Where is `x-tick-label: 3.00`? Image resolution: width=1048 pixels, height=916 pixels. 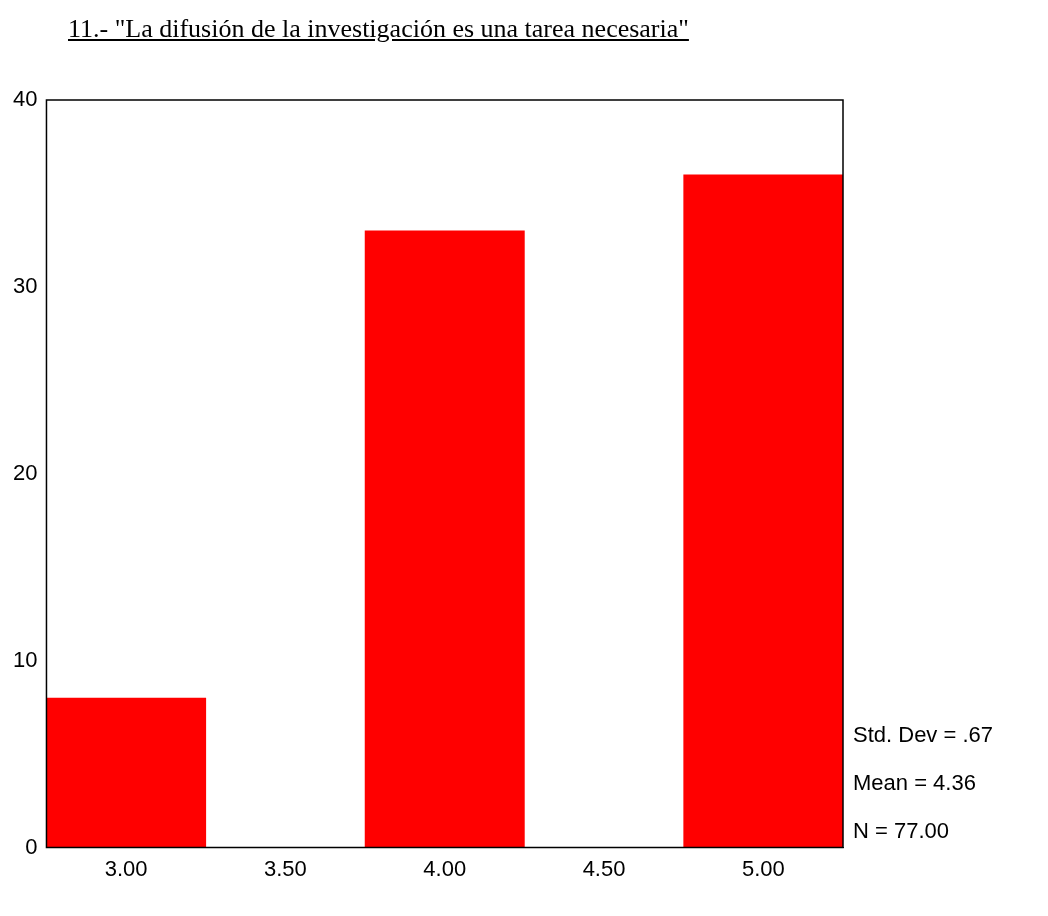
x-tick-label: 3.00 is located at coordinates (126, 868).